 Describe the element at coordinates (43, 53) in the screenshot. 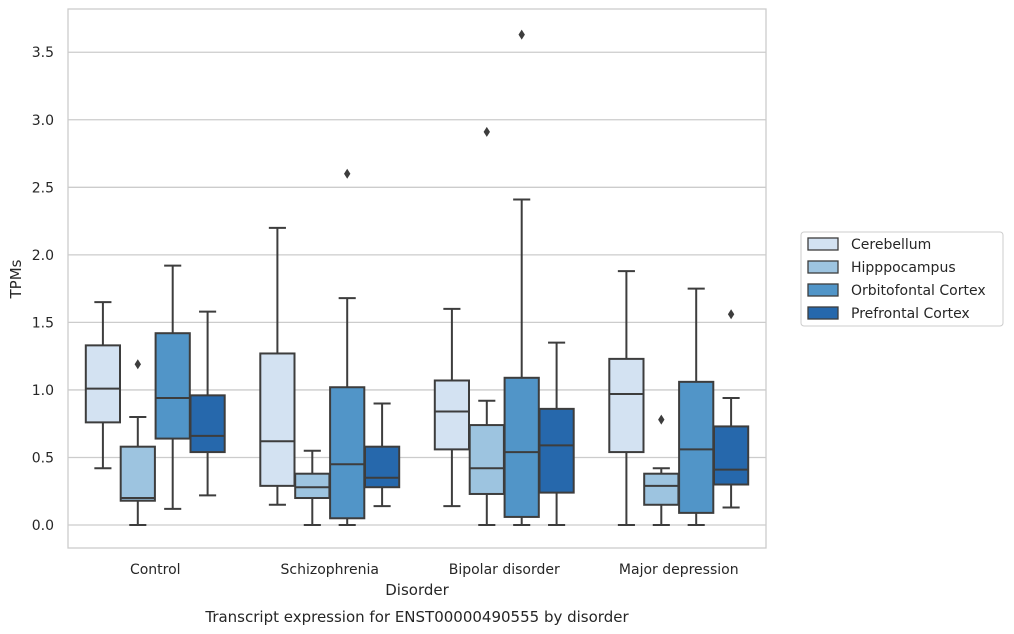

I see `y-tick-label: 3.5` at that location.